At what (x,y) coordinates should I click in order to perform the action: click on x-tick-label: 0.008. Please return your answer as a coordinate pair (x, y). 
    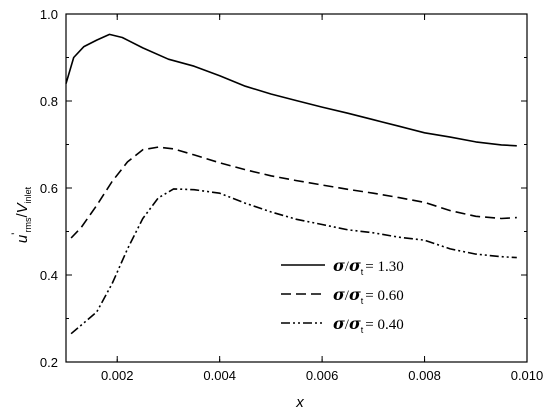
    Looking at the image, I should click on (424, 375).